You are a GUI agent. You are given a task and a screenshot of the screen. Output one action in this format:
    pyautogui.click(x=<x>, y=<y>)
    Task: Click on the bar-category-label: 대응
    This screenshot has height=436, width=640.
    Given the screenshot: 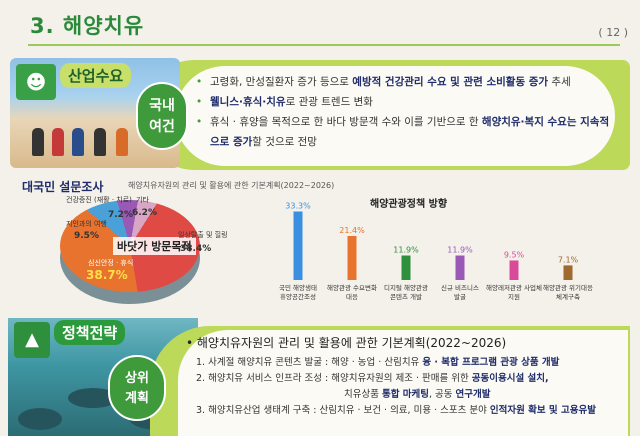 What is the action you would take?
    pyautogui.click(x=352, y=297)
    